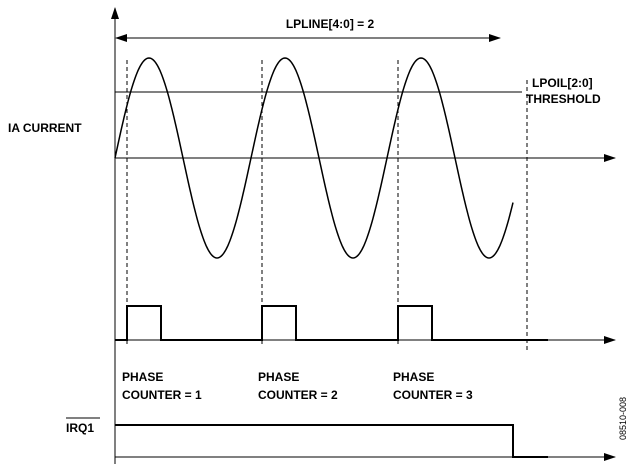 This screenshot has width=630, height=464. What do you see at coordinates (563, 99) in the screenshot?
I see `threshold-label: THRESHOLD` at bounding box center [563, 99].